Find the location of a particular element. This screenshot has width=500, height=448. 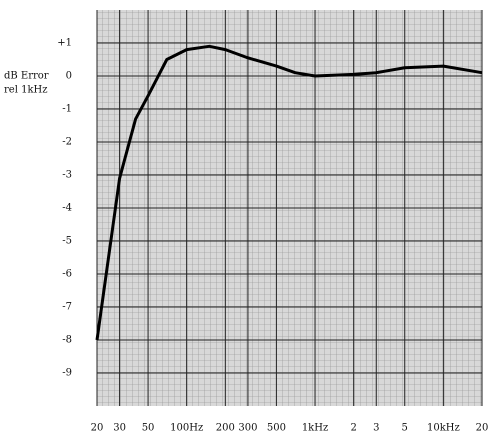

x-tick-label: 100Hz is located at coordinates (186, 428).